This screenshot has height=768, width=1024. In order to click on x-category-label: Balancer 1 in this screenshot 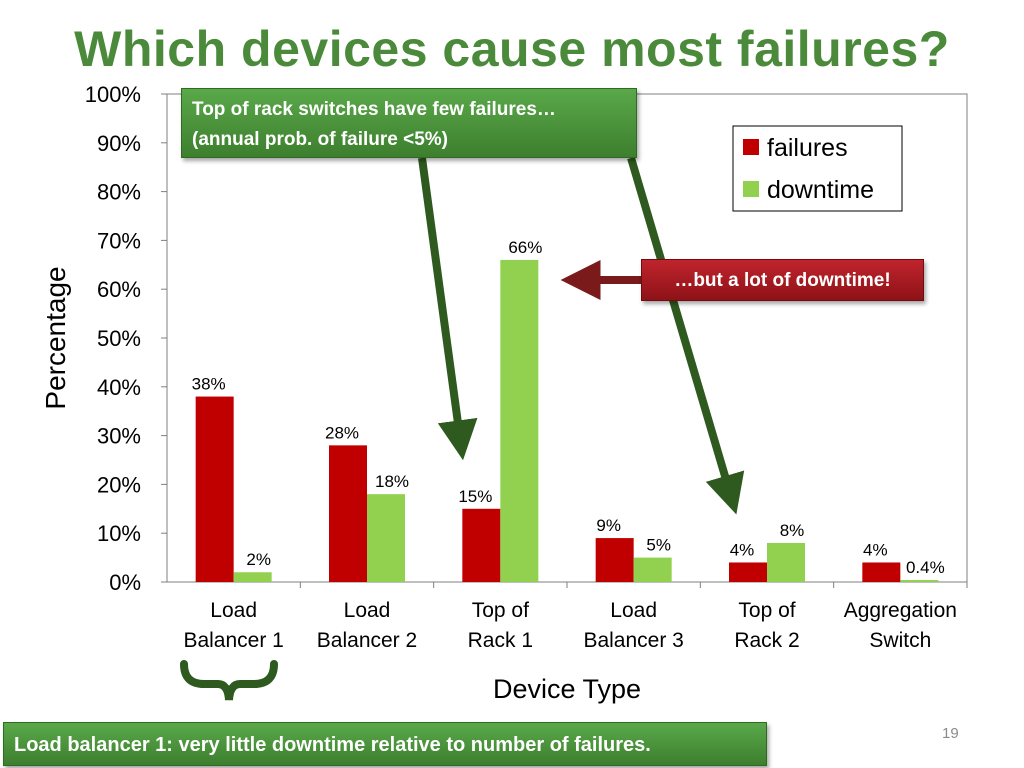, I will do `click(233, 640)`.